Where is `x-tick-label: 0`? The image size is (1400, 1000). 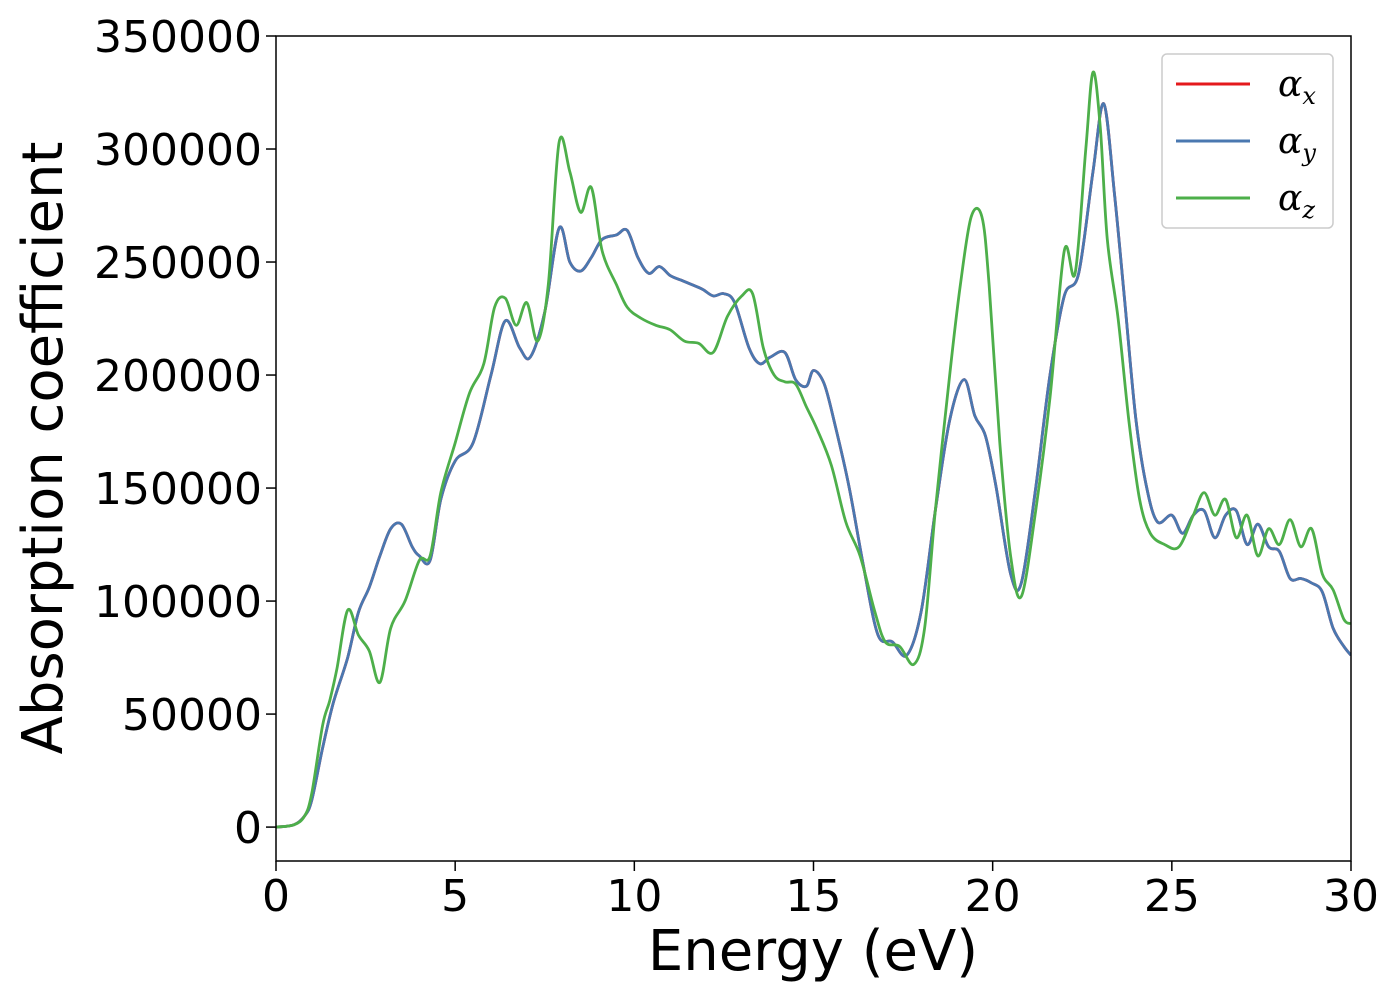 x-tick-label: 0 is located at coordinates (276, 896).